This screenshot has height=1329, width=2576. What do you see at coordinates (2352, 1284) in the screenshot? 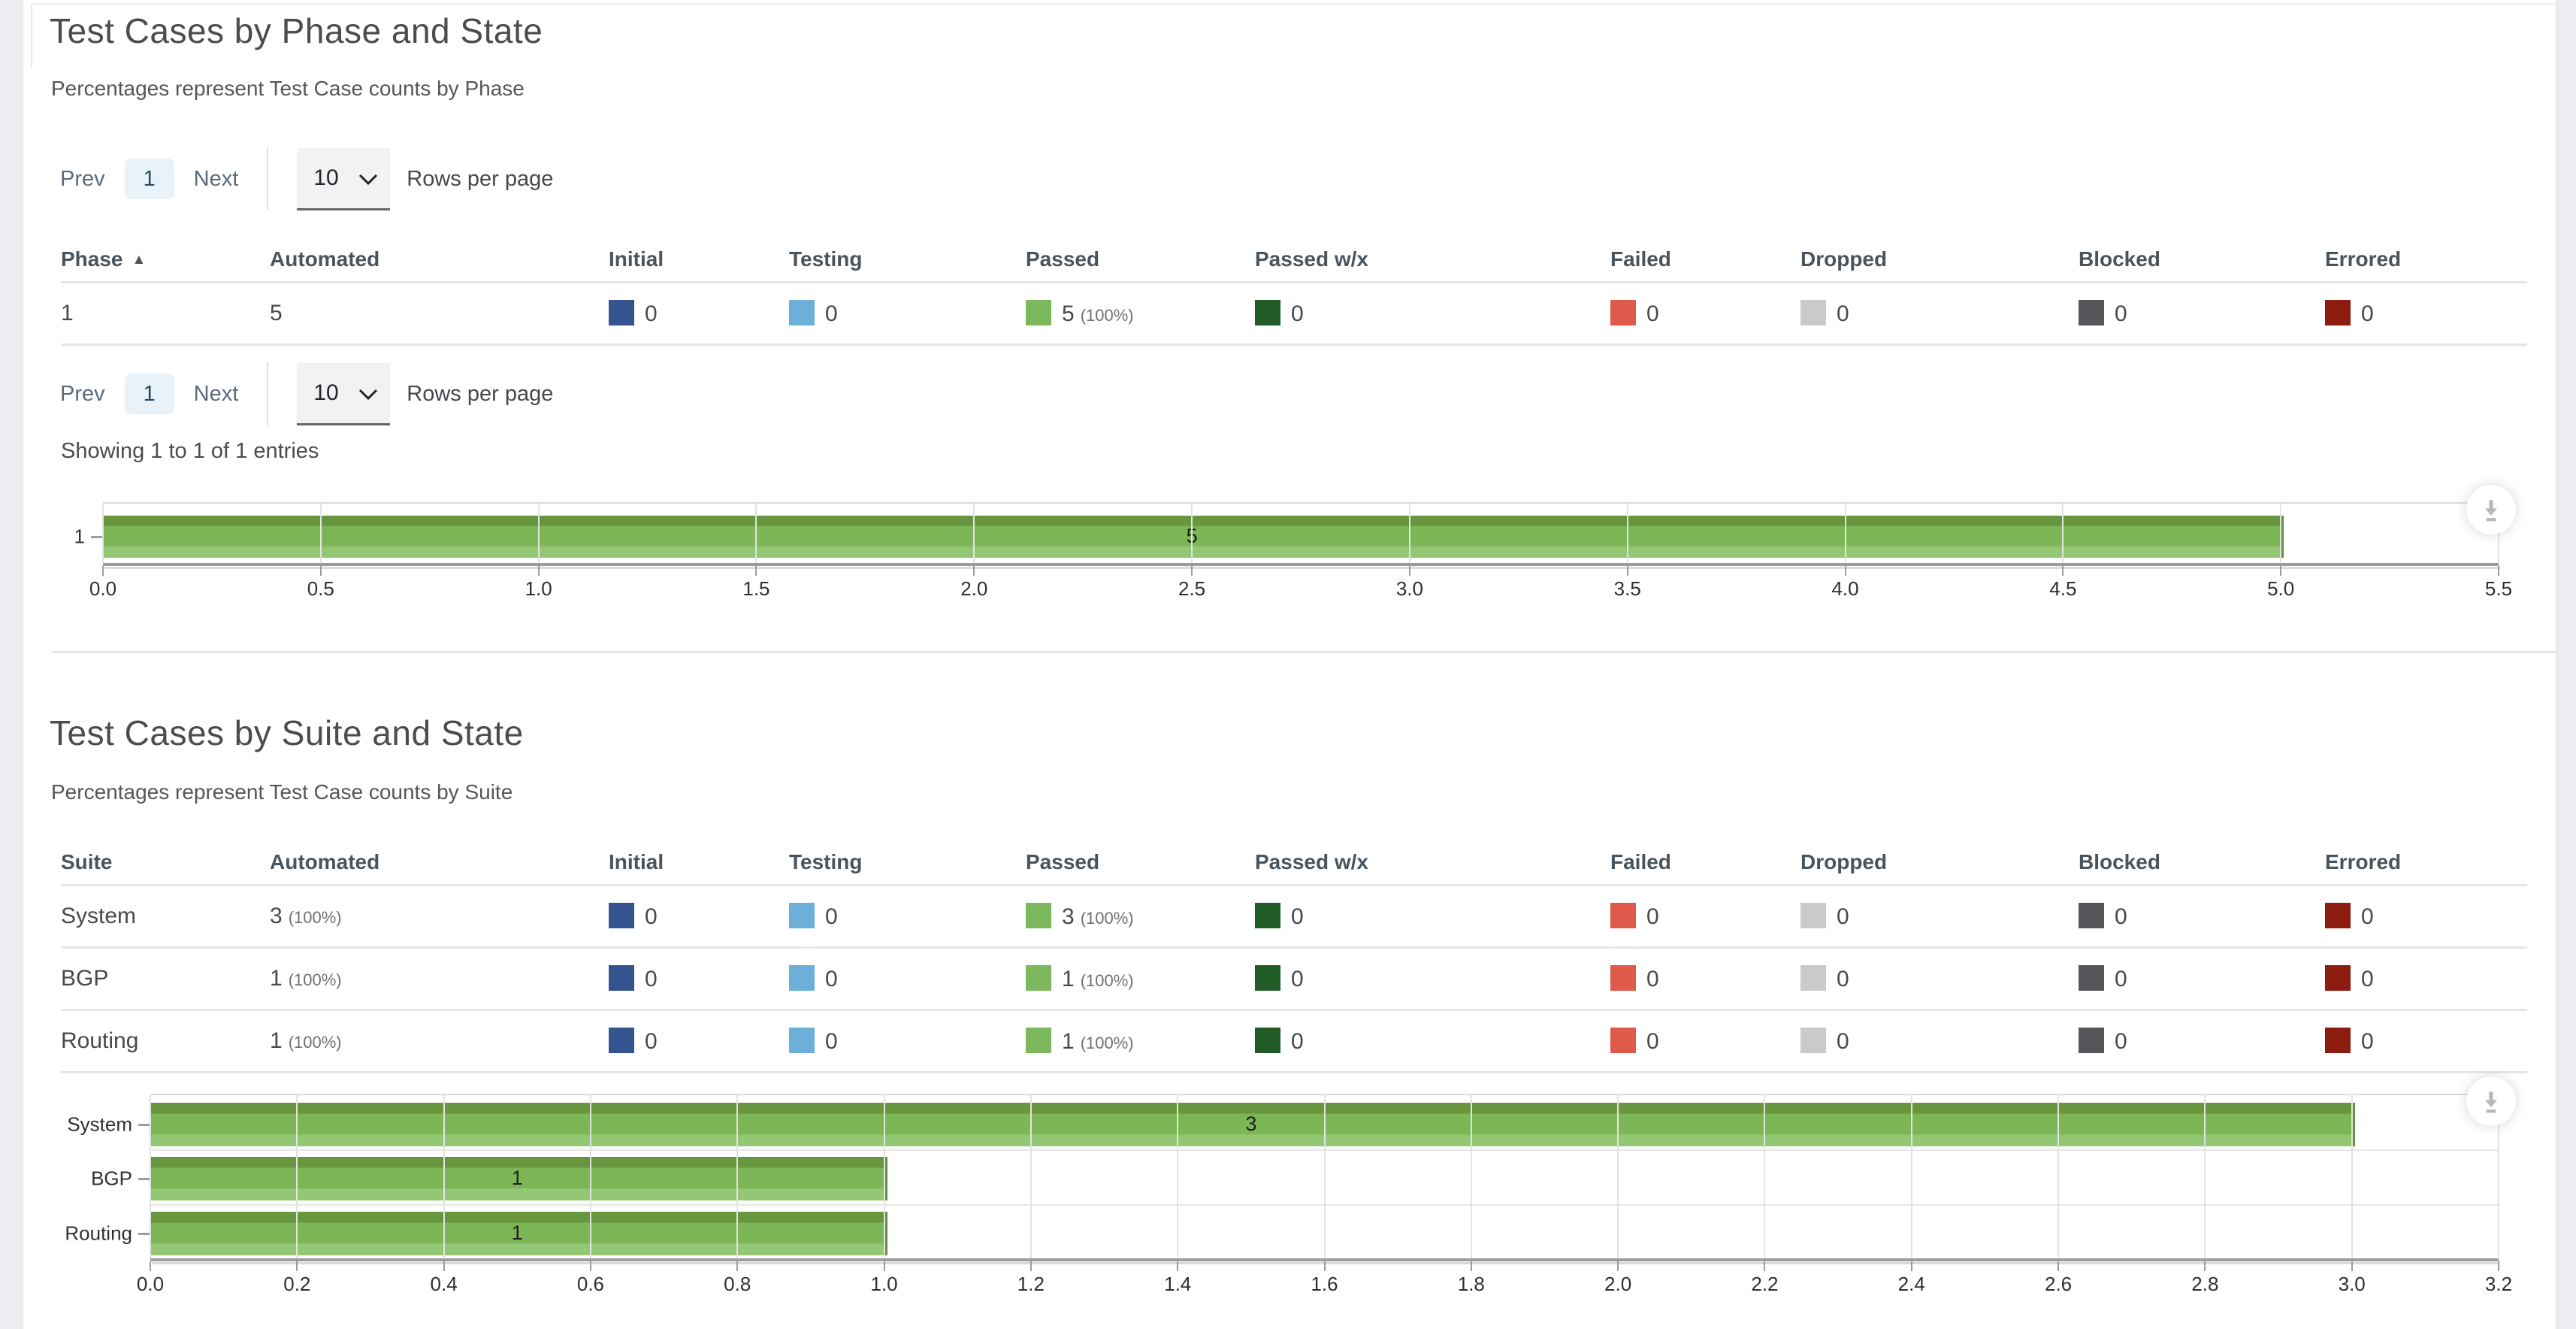
I see `x-tick-label: 3.0` at bounding box center [2352, 1284].